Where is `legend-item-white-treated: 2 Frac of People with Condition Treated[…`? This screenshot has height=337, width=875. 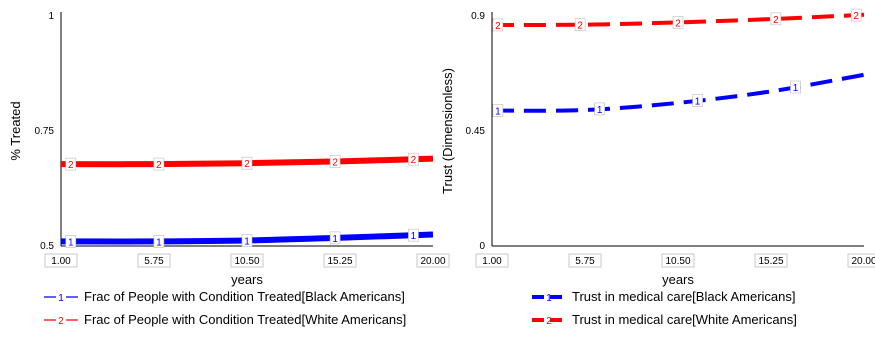
legend-item-white-treated: 2 Frac of People with Condition Treated[… is located at coordinates (225, 319).